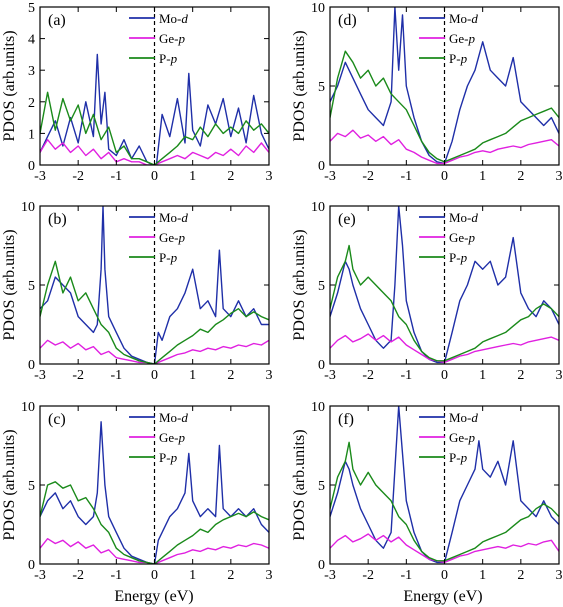 The image size is (563, 607). Describe the element at coordinates (154, 375) in the screenshot. I see `x-tick-label-b: 0` at that location.